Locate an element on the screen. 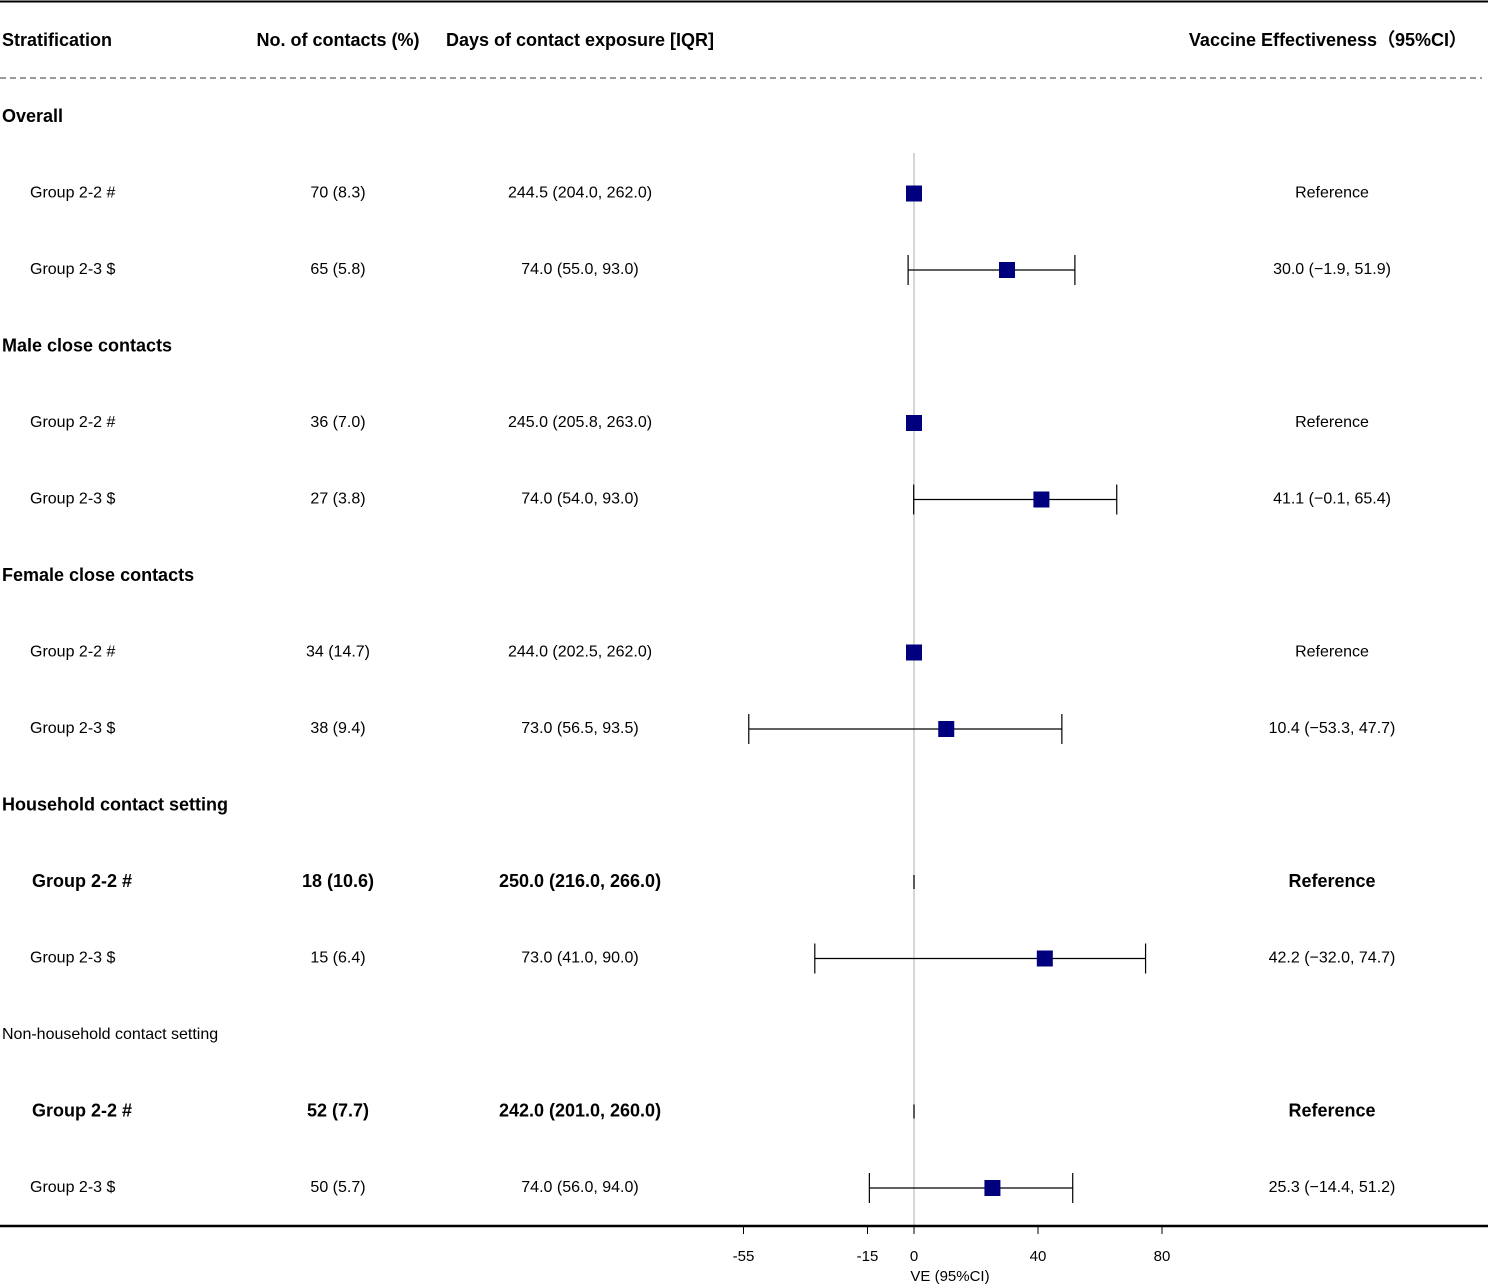 This screenshot has height=1288, width=1488. row-contacts: 34 (14.7) is located at coordinates (338, 652).